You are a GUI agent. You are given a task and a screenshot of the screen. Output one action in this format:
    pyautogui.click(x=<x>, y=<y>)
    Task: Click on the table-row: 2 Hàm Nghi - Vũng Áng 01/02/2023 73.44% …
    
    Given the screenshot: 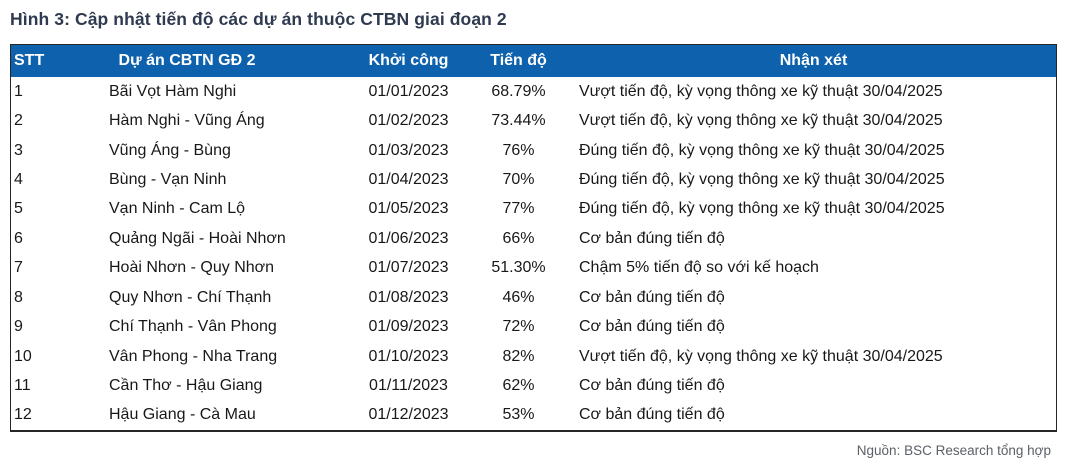 What is the action you would take?
    pyautogui.click(x=533, y=120)
    